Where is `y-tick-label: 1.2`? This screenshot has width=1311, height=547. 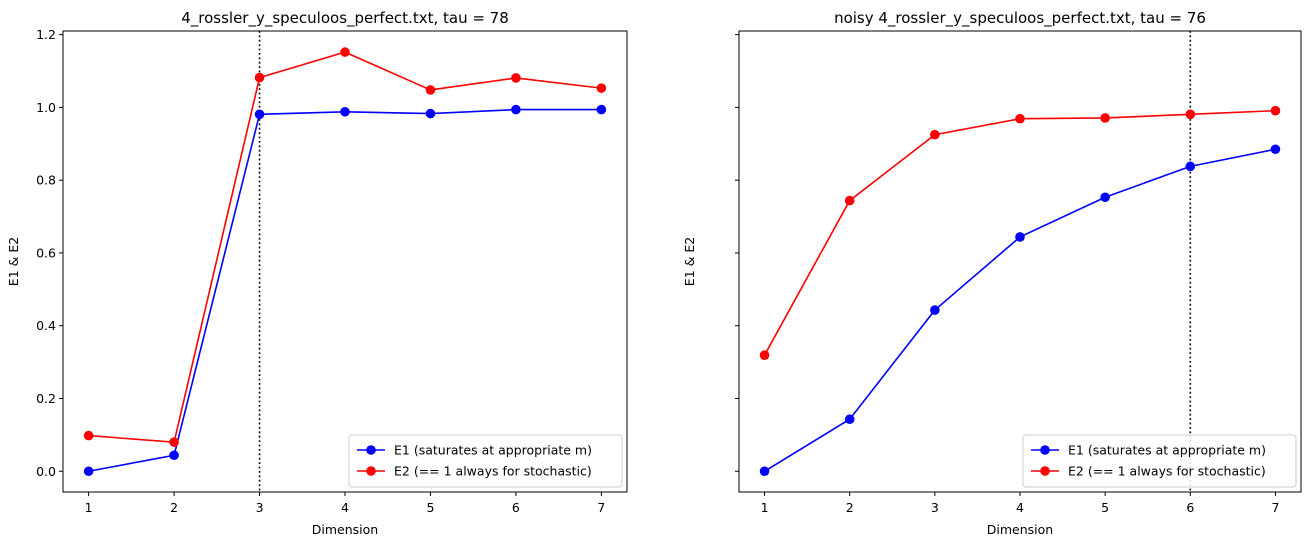
y-tick-label: 1.2 is located at coordinates (46, 34).